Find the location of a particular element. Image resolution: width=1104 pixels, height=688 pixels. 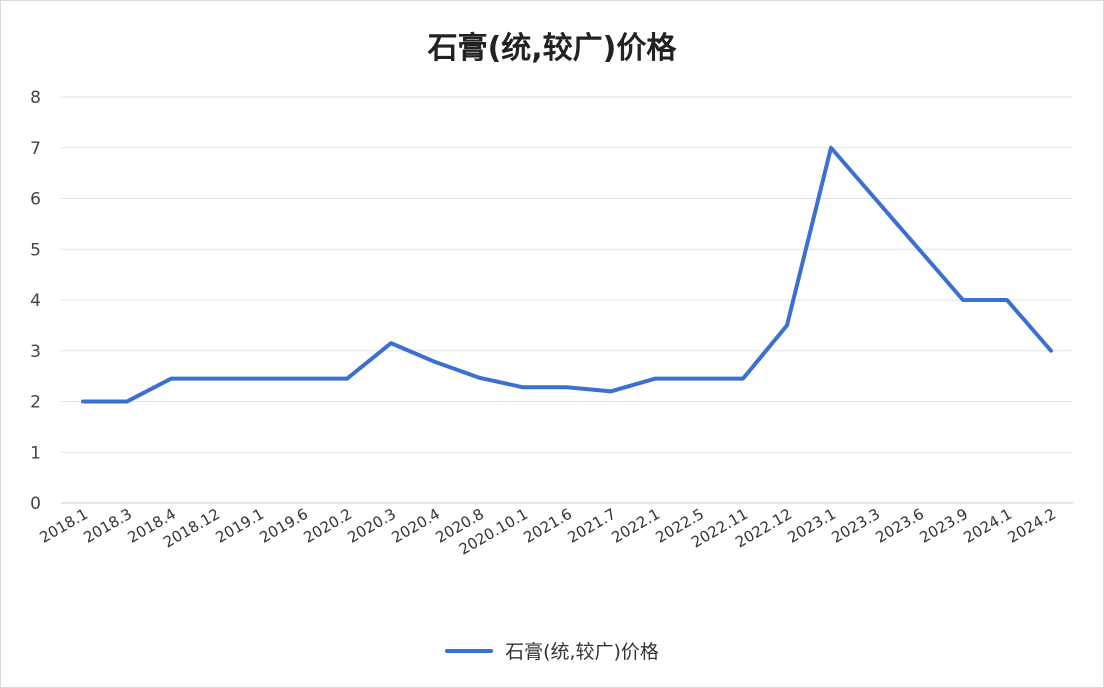

x-tick-label: 2024.1 is located at coordinates (988, 526).